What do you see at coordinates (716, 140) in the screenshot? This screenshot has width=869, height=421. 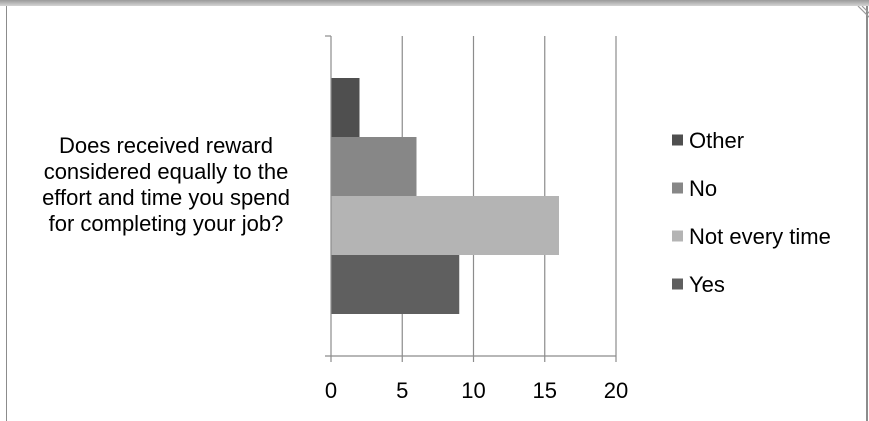 I see `legend-label: Other` at bounding box center [716, 140].